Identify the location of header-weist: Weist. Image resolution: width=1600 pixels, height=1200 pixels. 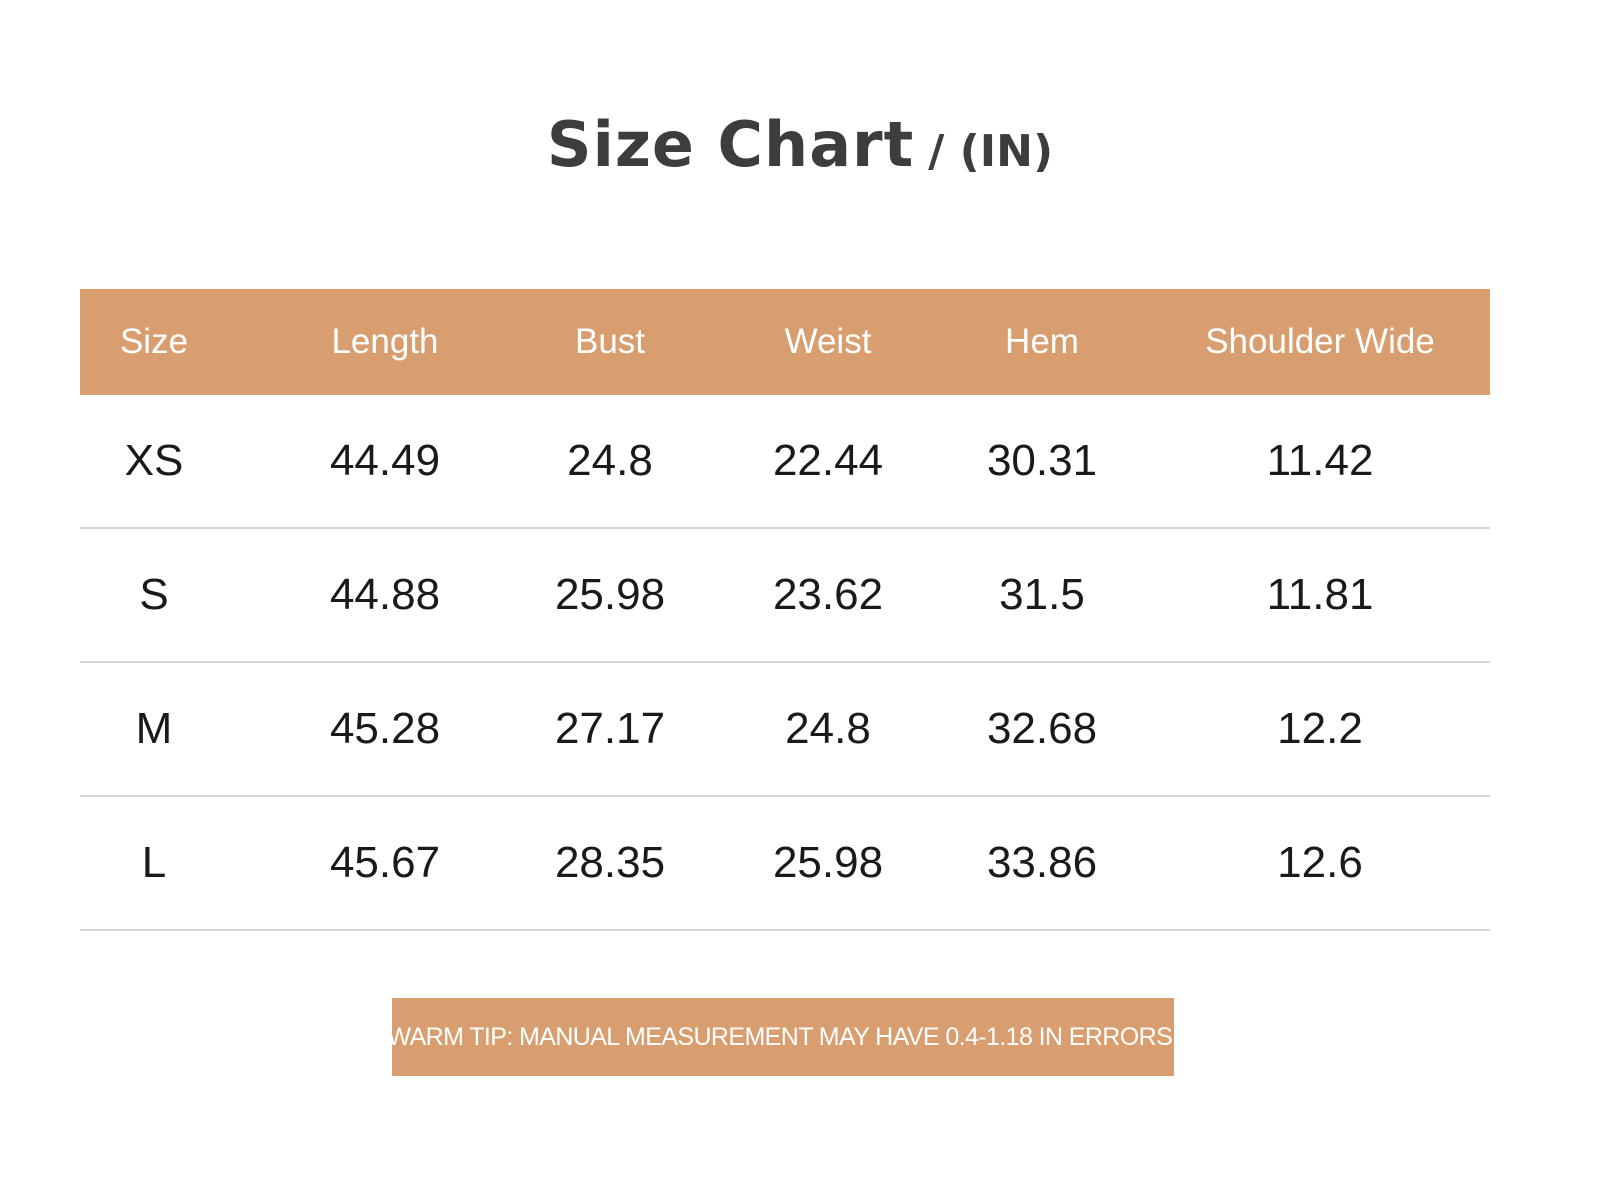
(828, 341).